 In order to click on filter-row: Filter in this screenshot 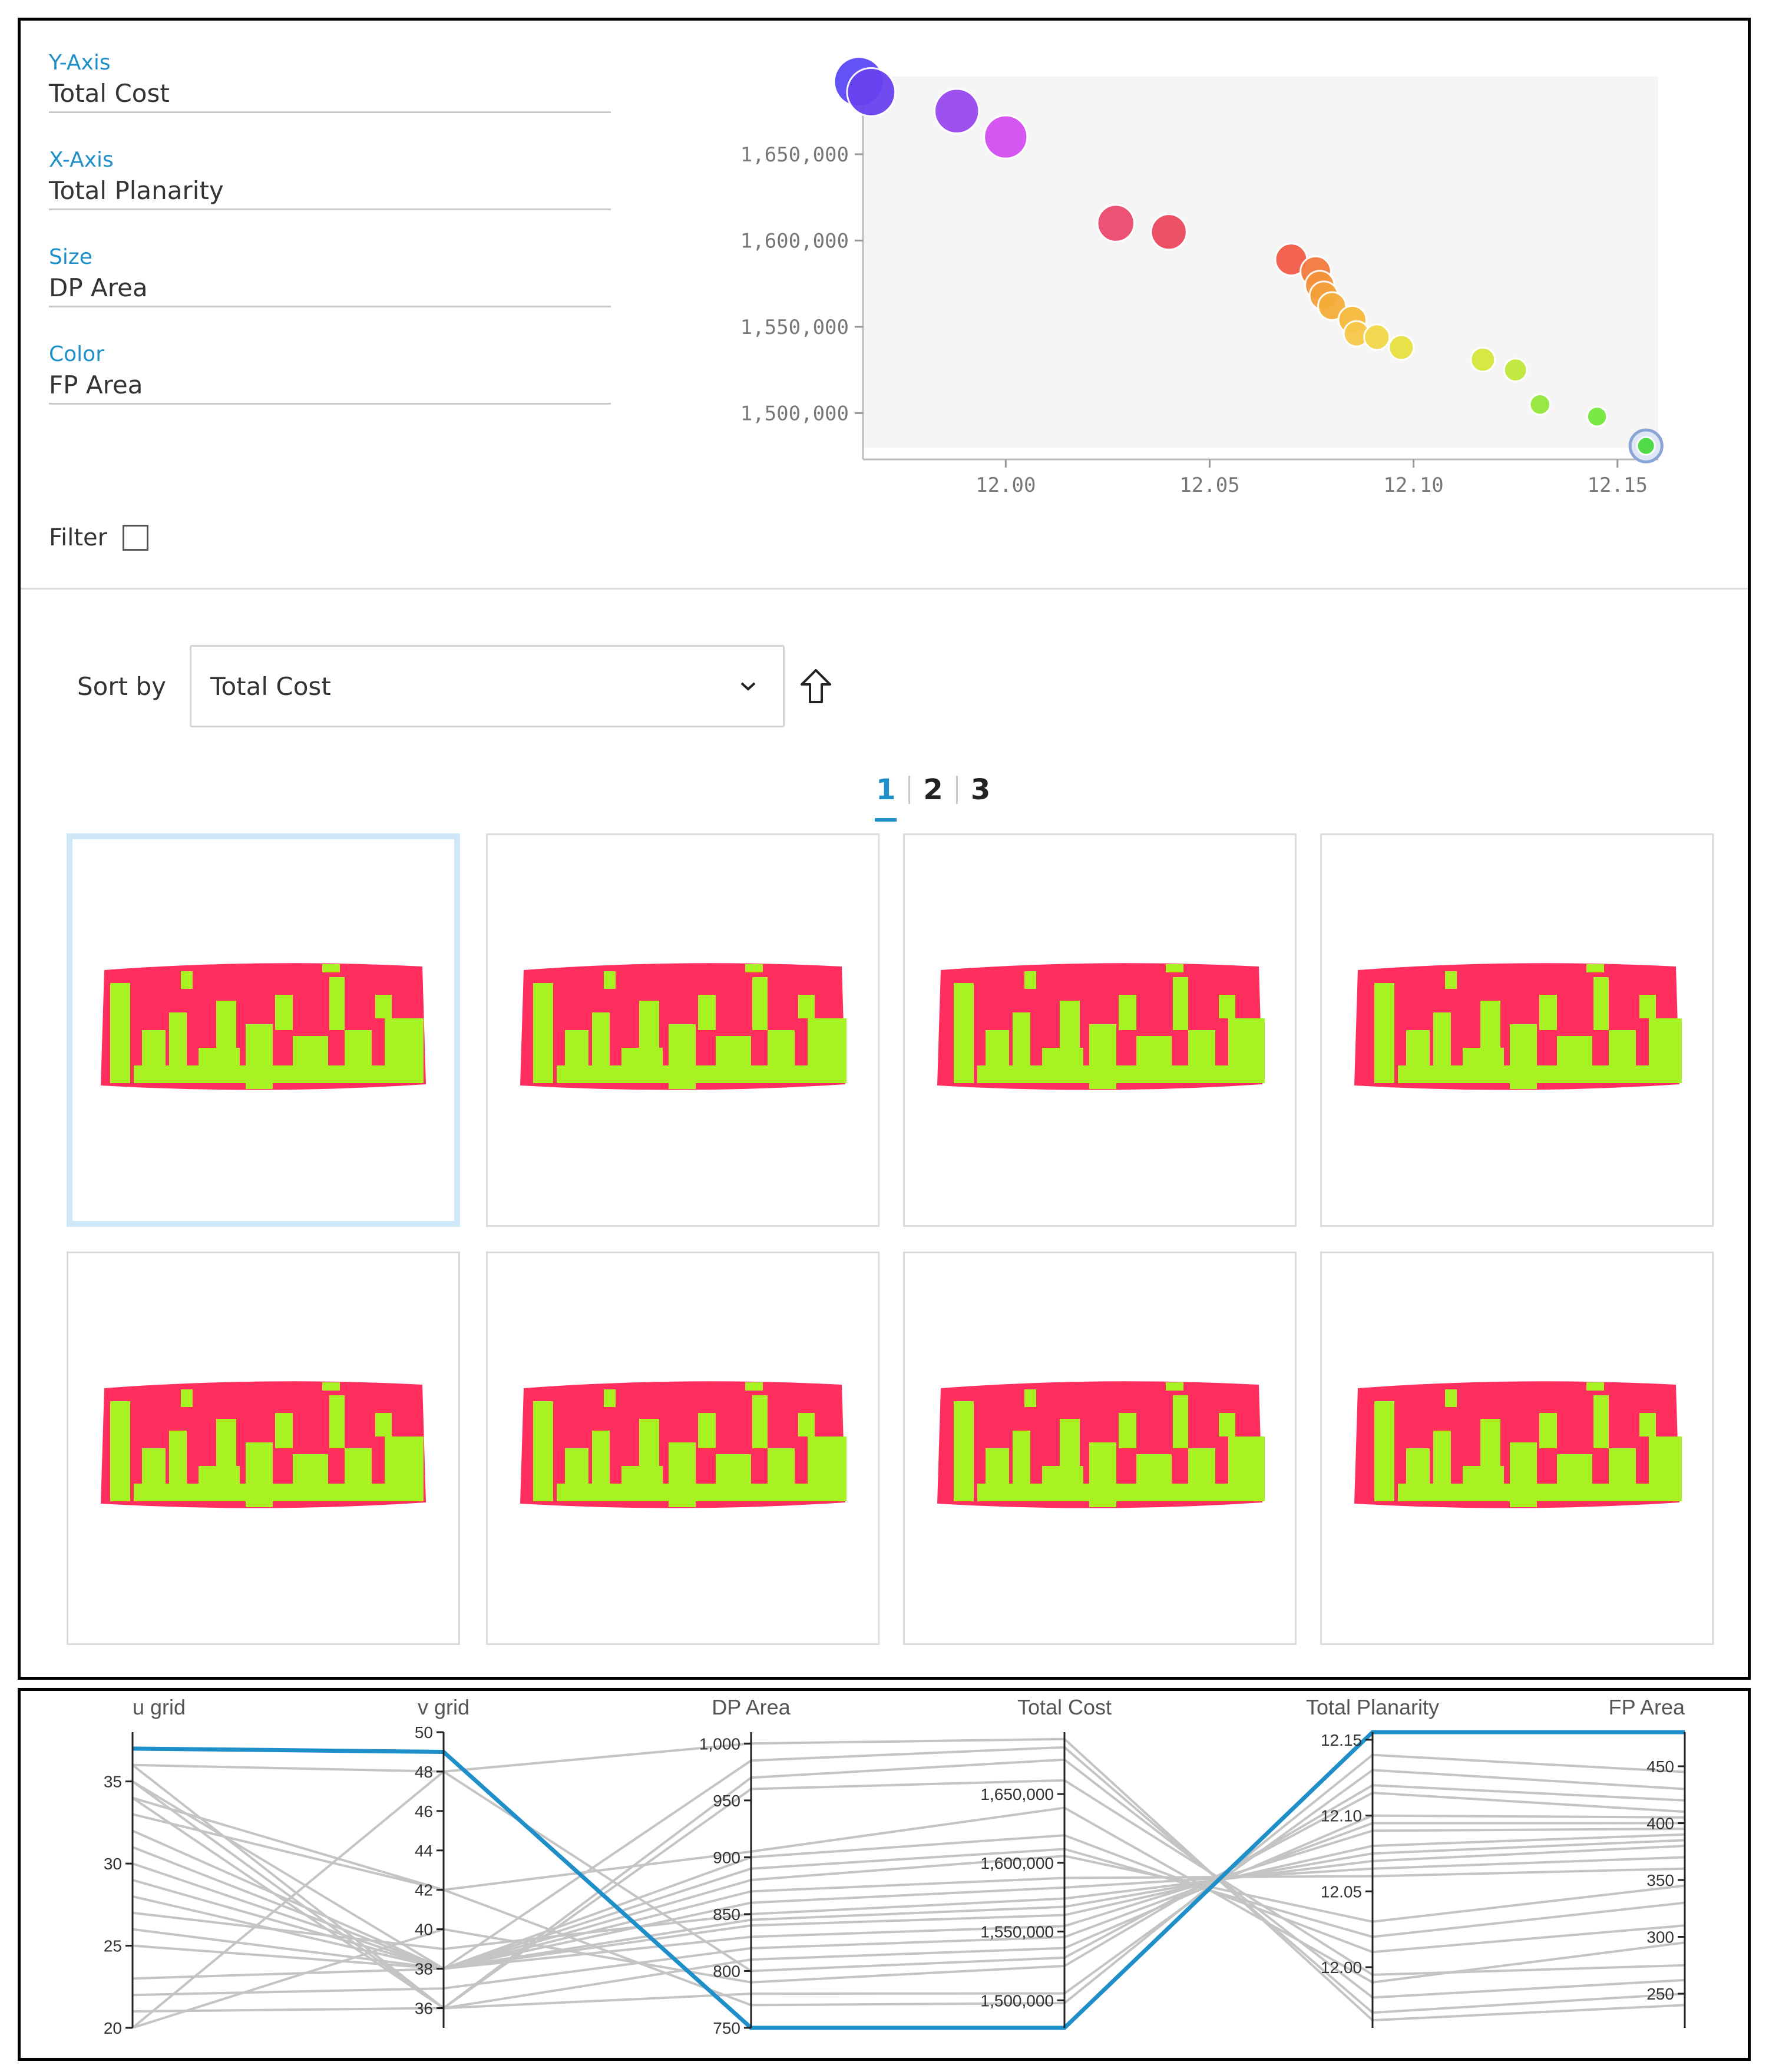, I will do `click(99, 537)`.